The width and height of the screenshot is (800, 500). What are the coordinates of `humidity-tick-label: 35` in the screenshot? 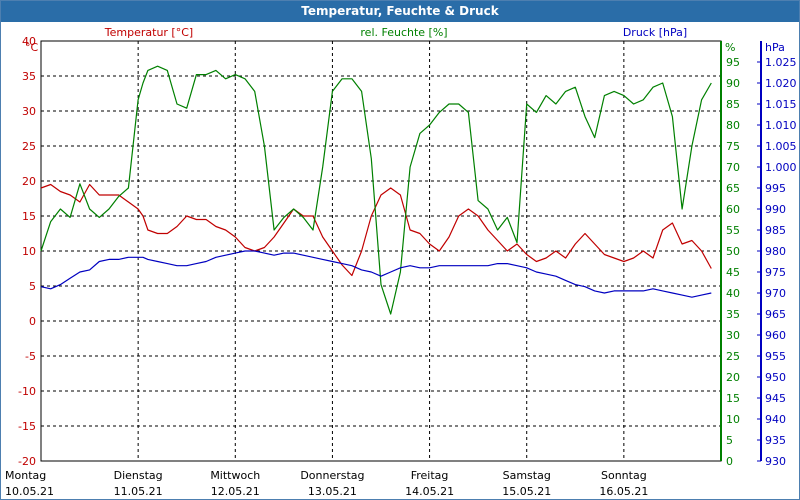 It's located at (733, 314).